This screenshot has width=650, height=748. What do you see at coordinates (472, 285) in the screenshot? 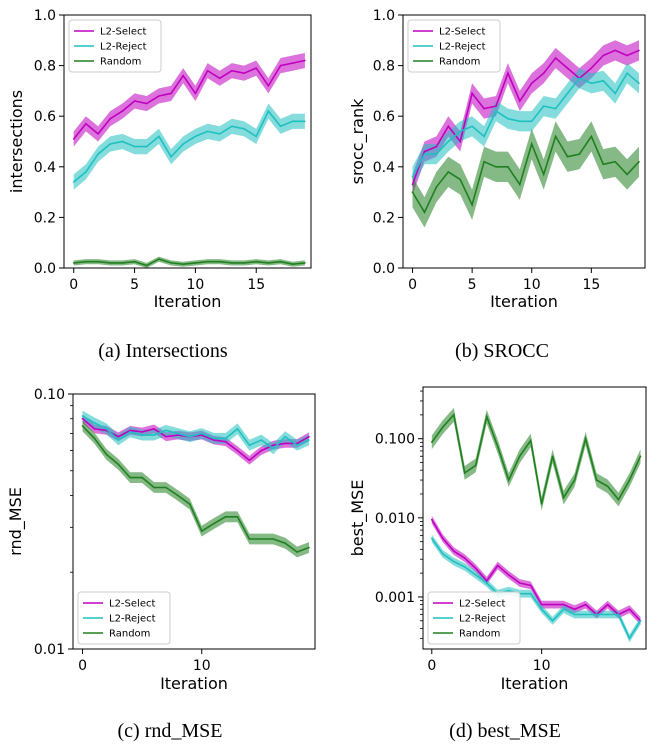
I see `x-tick-label: 5` at bounding box center [472, 285].